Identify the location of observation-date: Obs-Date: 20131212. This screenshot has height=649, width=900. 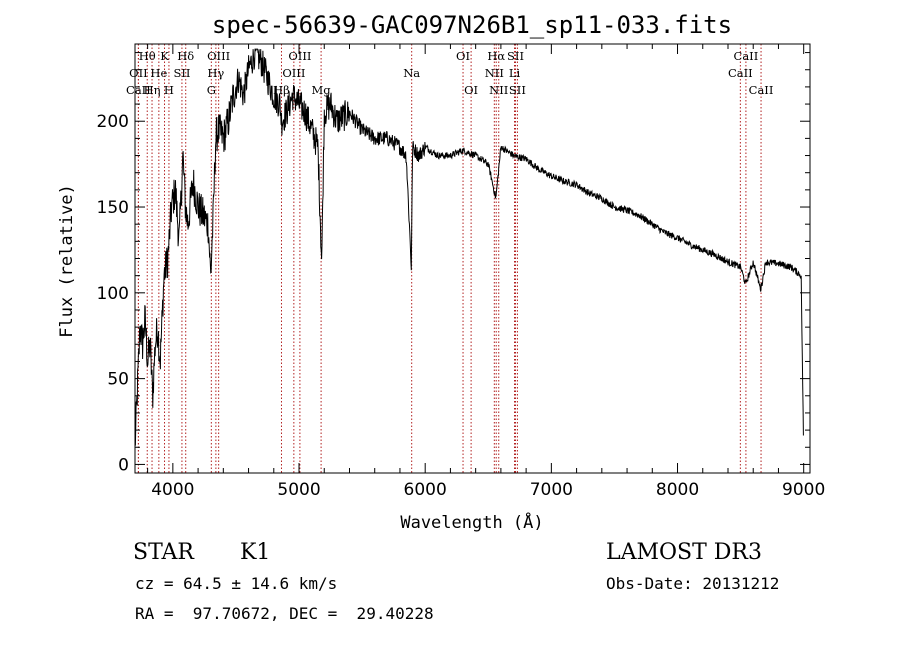
(693, 583).